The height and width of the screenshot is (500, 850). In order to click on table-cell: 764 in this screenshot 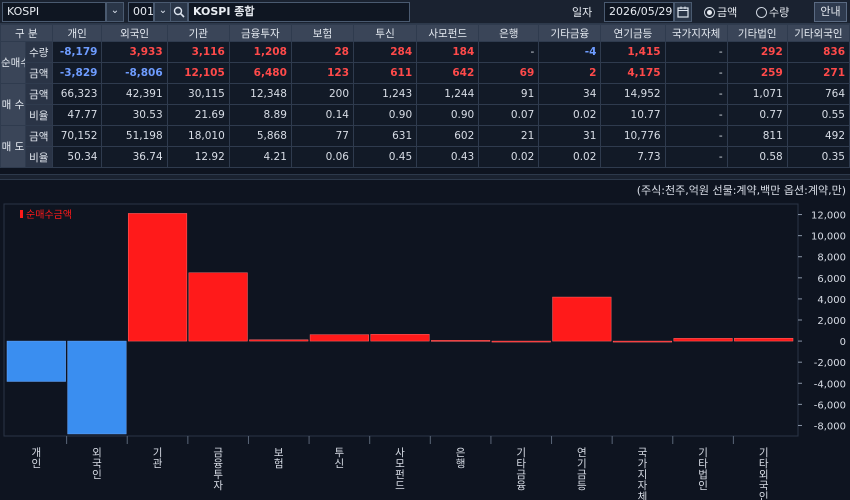, I will do `click(818, 94)`.